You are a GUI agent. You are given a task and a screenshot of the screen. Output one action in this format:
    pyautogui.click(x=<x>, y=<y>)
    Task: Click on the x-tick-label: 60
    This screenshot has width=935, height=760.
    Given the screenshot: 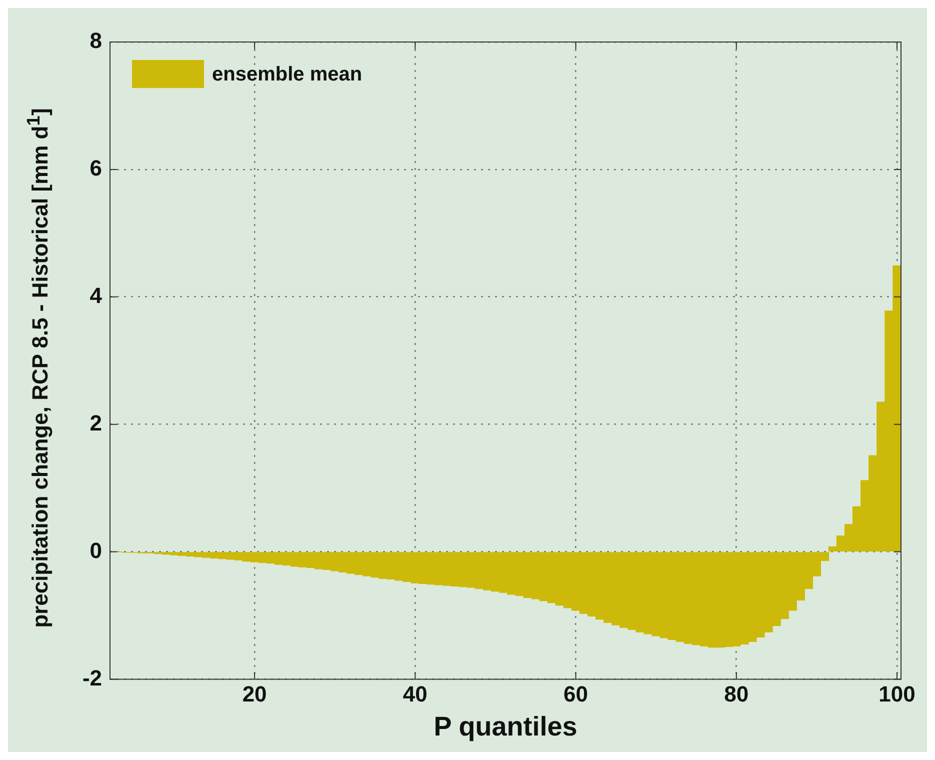 What is the action you would take?
    pyautogui.click(x=576, y=693)
    